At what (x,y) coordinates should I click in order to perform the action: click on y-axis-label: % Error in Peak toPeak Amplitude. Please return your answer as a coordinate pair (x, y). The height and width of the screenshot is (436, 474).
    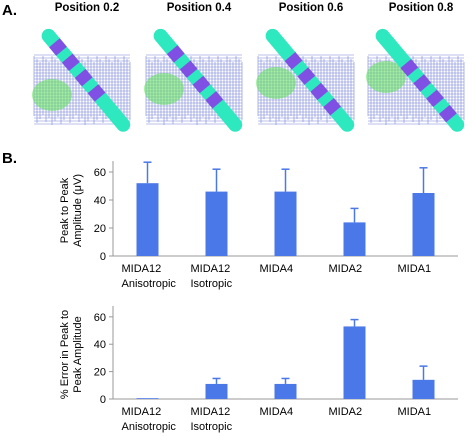
    Looking at the image, I should click on (71, 354).